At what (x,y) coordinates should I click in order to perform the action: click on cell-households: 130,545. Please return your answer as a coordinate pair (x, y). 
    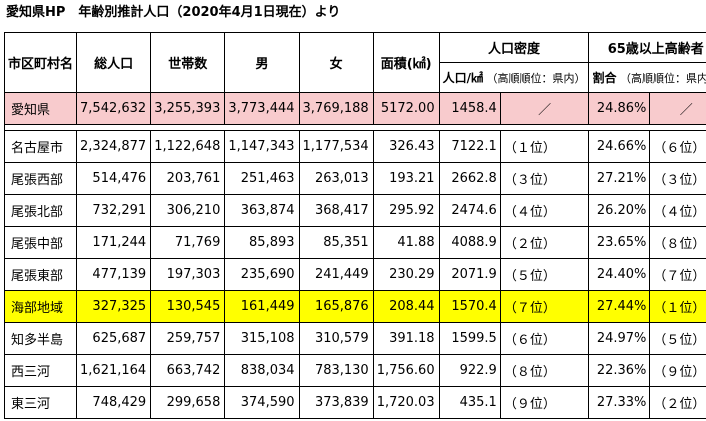
    Looking at the image, I should click on (188, 306).